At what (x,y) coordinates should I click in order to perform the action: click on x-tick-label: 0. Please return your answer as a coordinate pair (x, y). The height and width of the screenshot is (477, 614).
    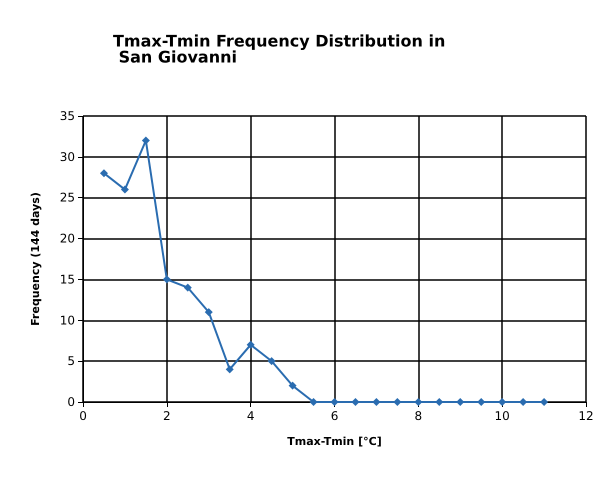
    Looking at the image, I should click on (83, 416).